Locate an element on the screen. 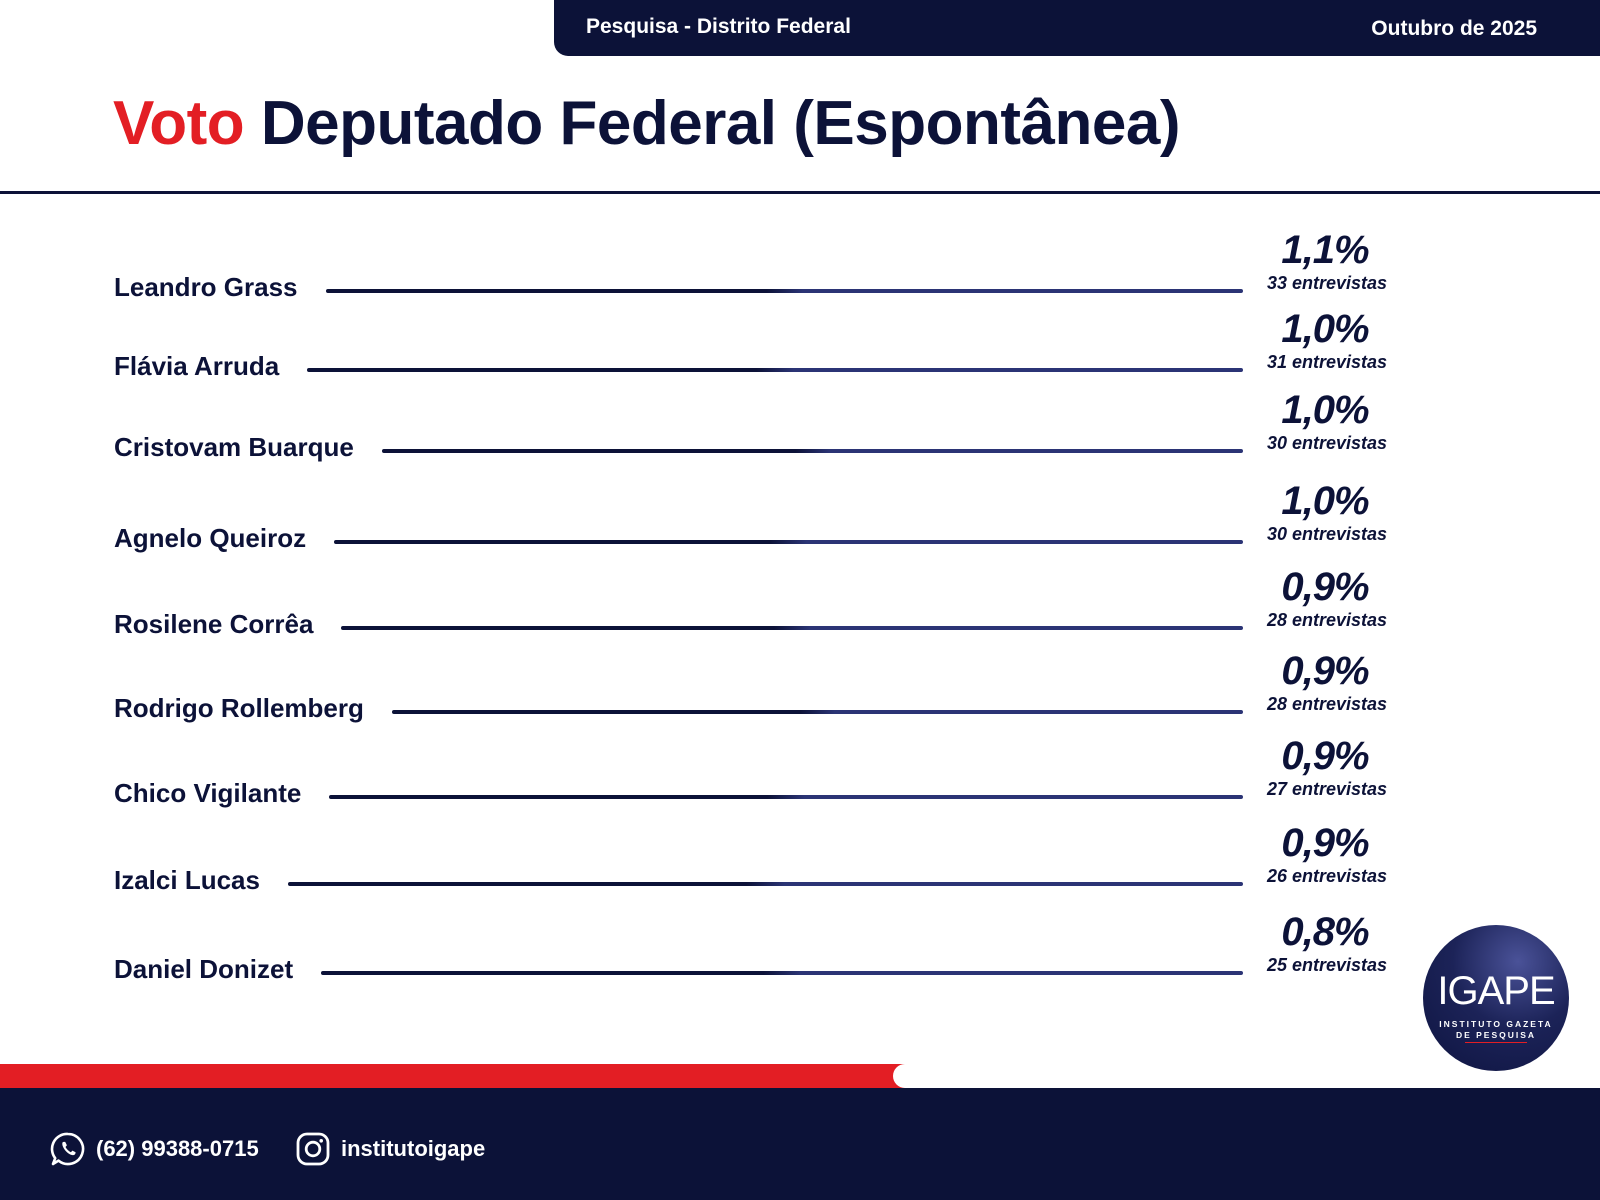 Image resolution: width=1600 pixels, height=1200 pixels. candidate-name: Flávia Arruda is located at coordinates (197, 366).